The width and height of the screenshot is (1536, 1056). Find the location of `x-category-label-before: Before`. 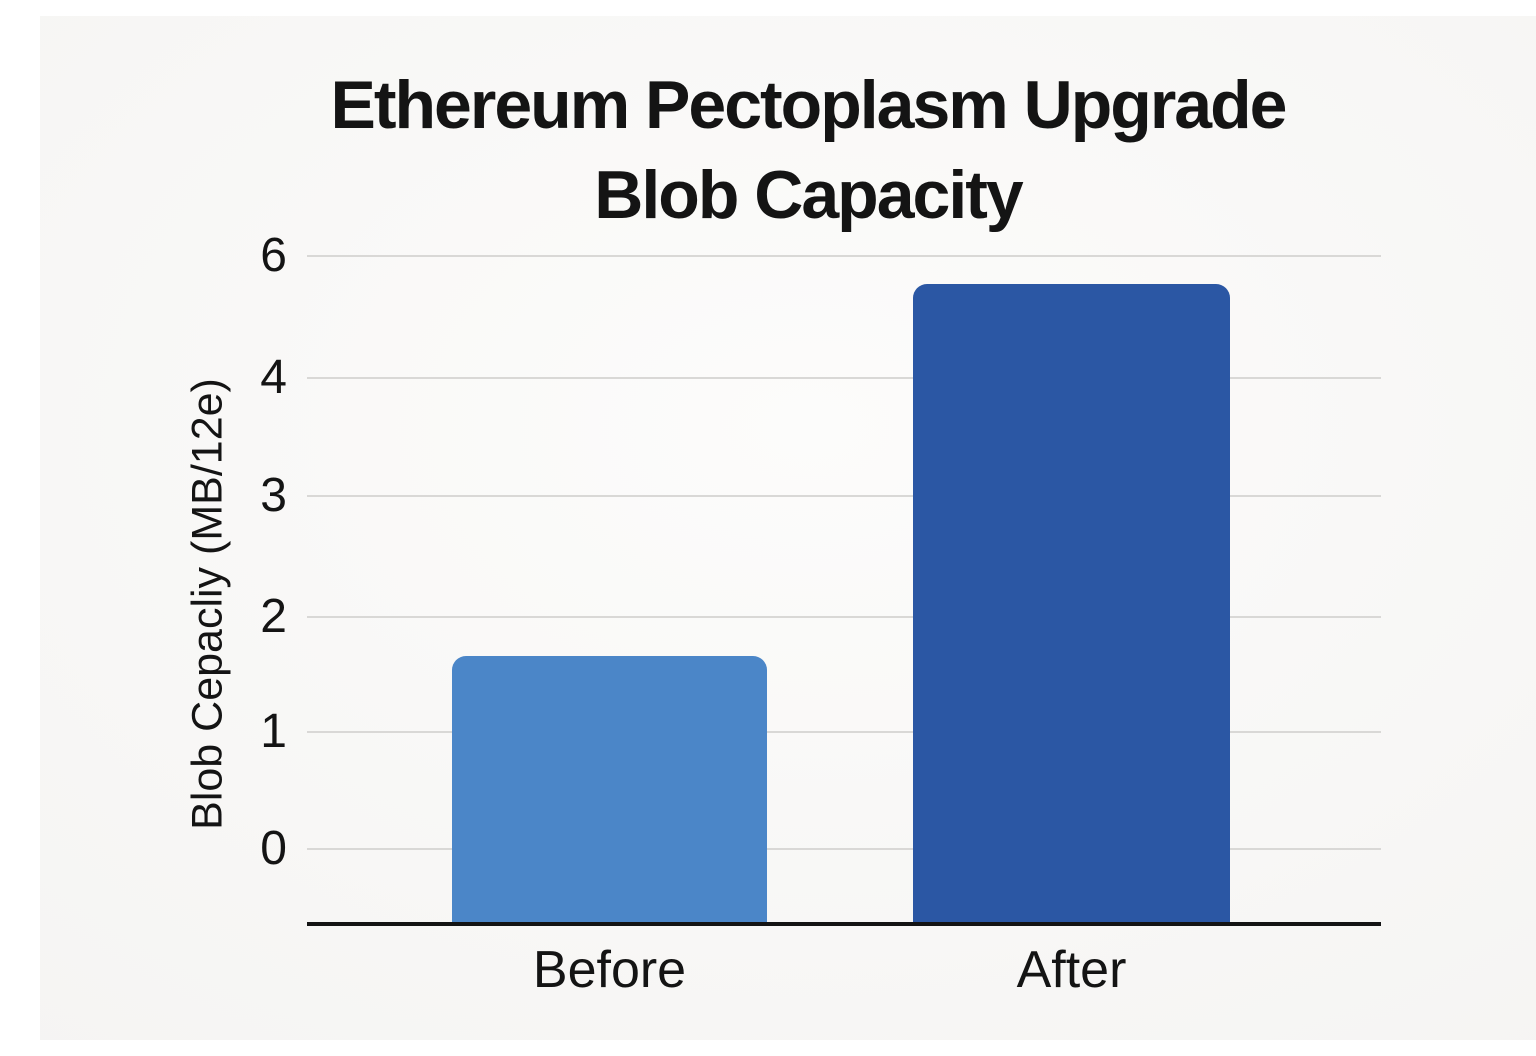

x-category-label-before: Before is located at coordinates (609, 970).